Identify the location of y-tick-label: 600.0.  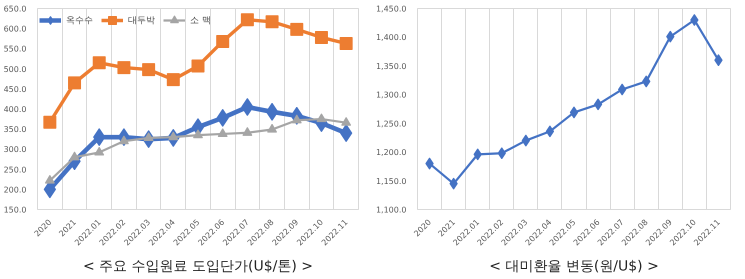
(15, 29).